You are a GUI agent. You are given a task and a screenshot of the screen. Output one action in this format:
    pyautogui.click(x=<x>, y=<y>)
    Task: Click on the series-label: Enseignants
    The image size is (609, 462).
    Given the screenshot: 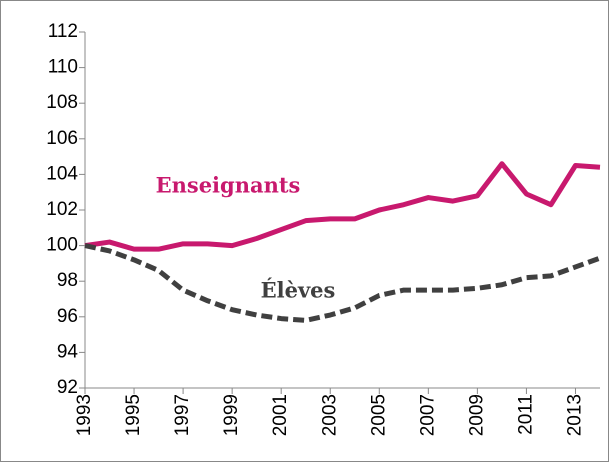 What is the action you would take?
    pyautogui.click(x=228, y=185)
    